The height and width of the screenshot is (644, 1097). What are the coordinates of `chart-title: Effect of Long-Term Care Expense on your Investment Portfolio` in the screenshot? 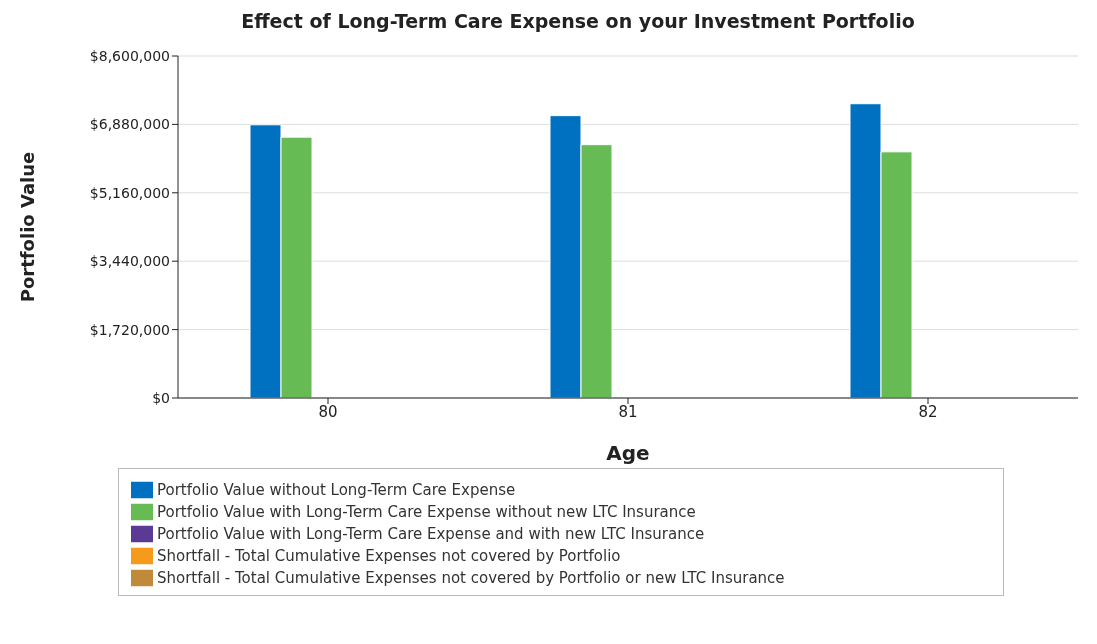 It's located at (578, 21).